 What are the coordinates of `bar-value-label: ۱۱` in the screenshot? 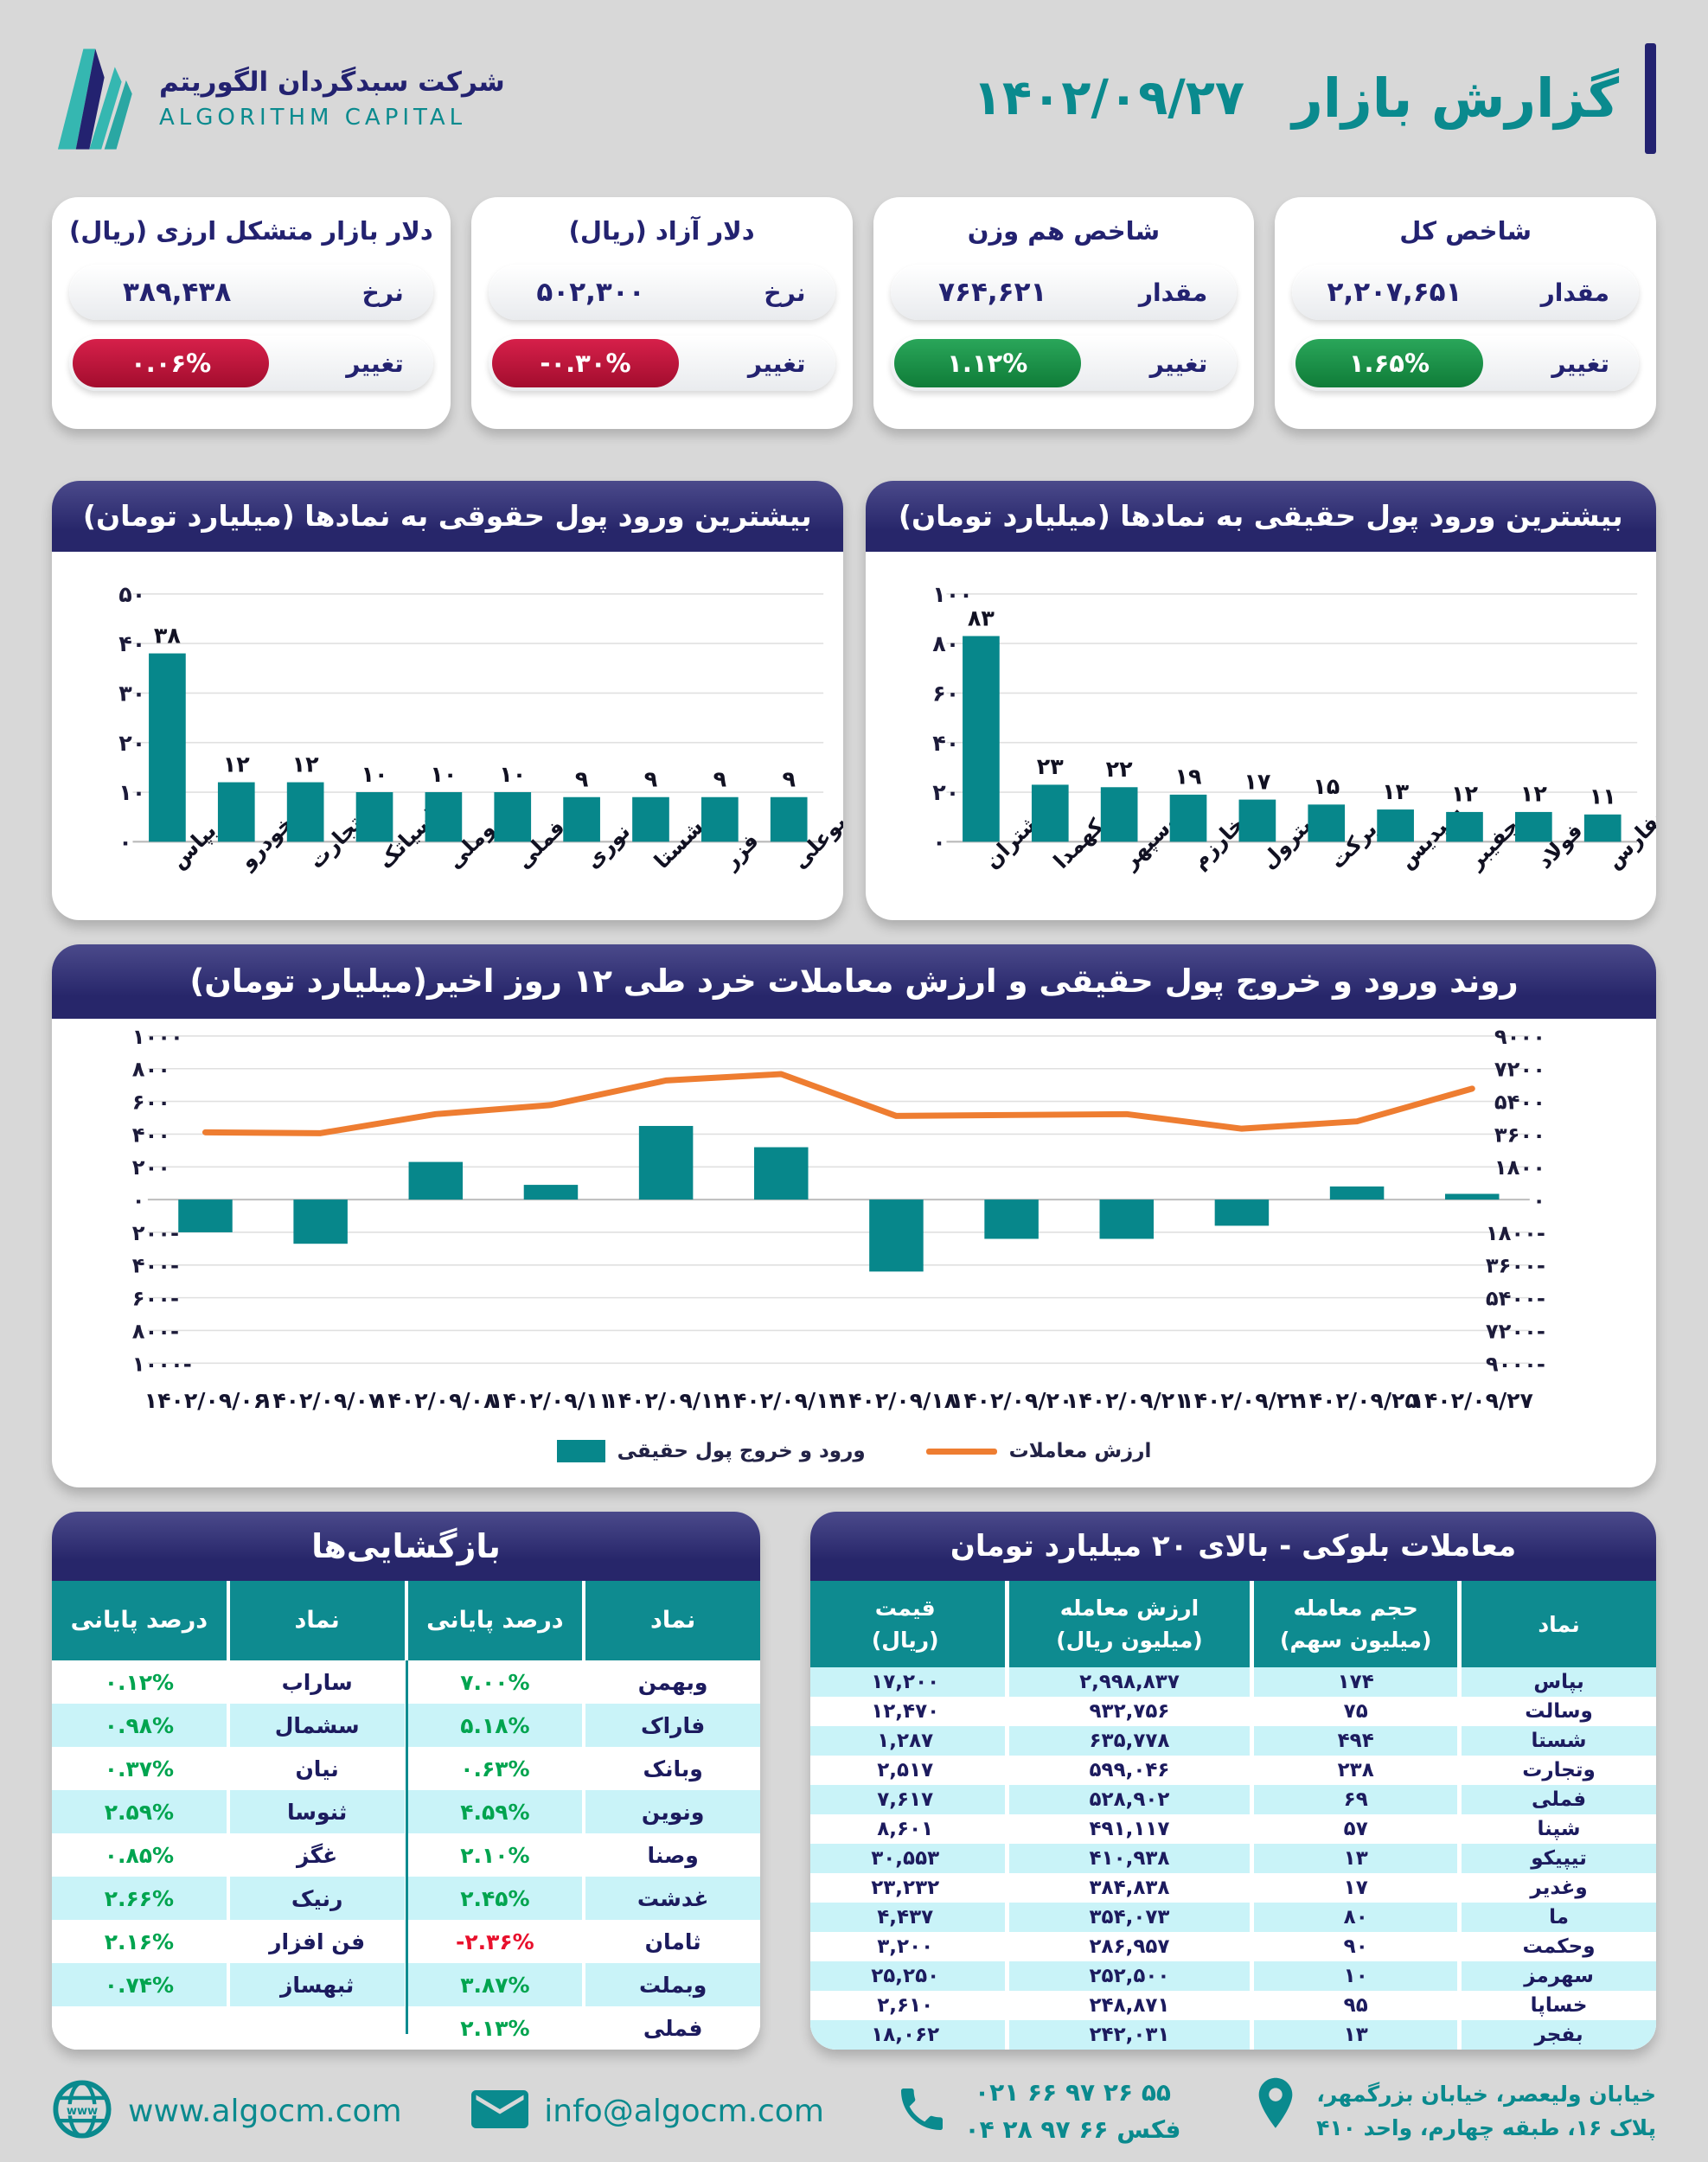 It's located at (1602, 797).